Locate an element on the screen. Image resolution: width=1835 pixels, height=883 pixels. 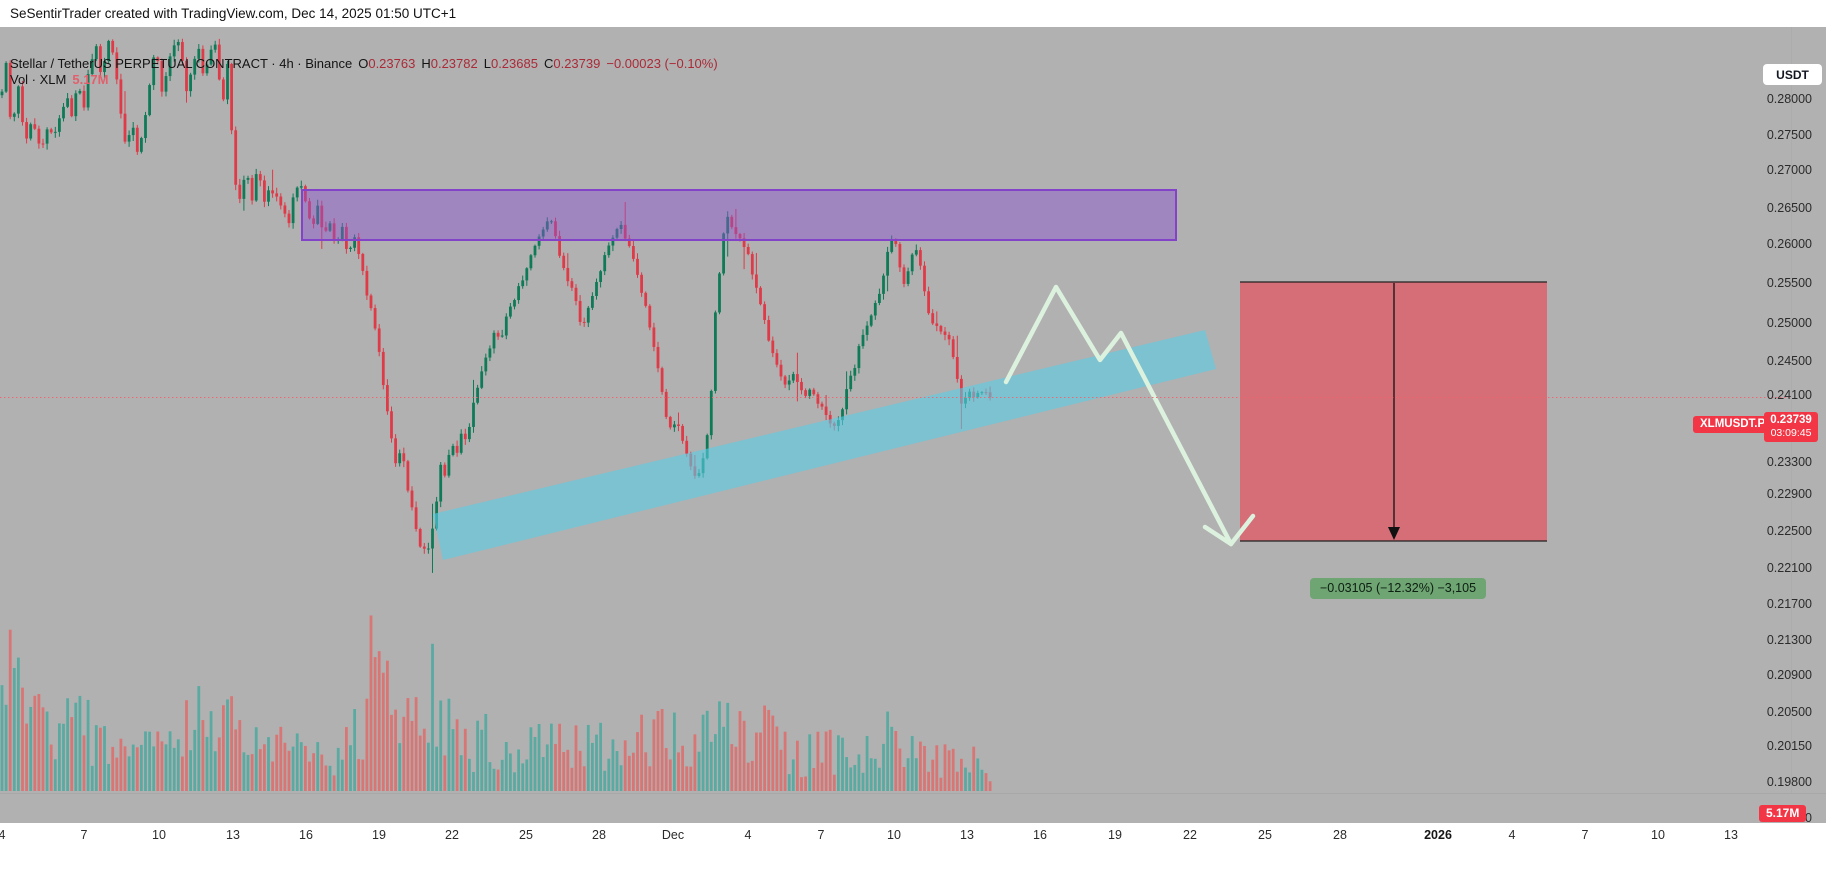
price-tick-label: 0.23300 is located at coordinates (1789, 462).